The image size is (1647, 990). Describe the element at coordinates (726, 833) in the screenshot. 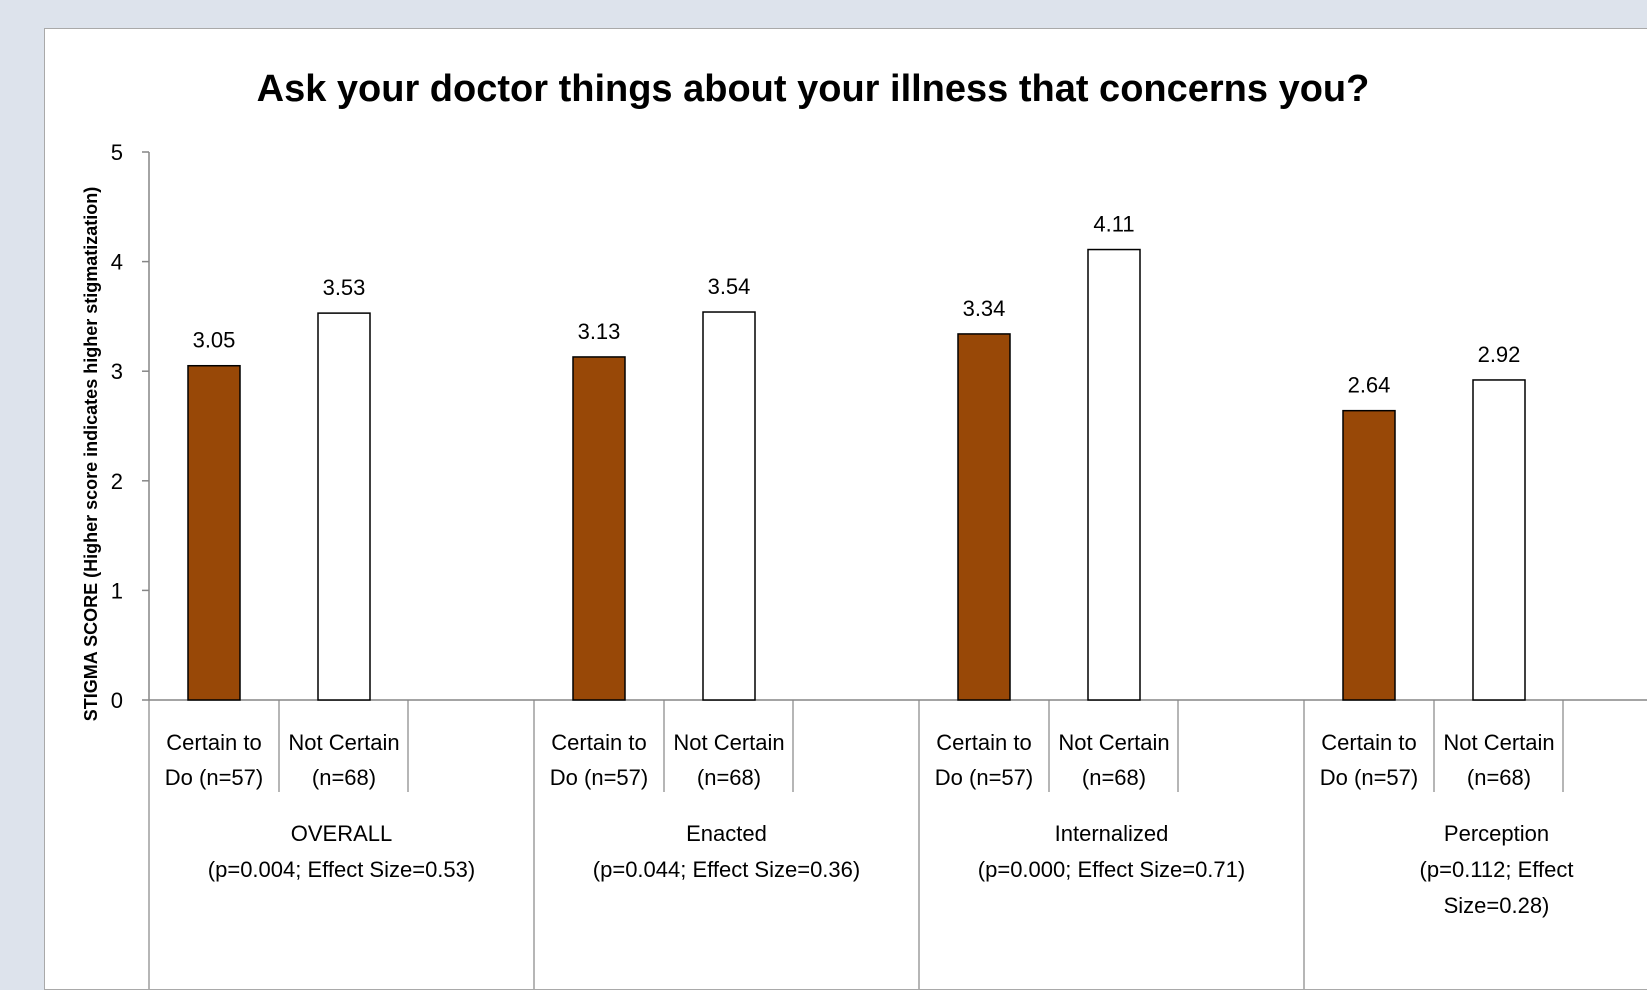

I see `group-label: Enacted` at that location.